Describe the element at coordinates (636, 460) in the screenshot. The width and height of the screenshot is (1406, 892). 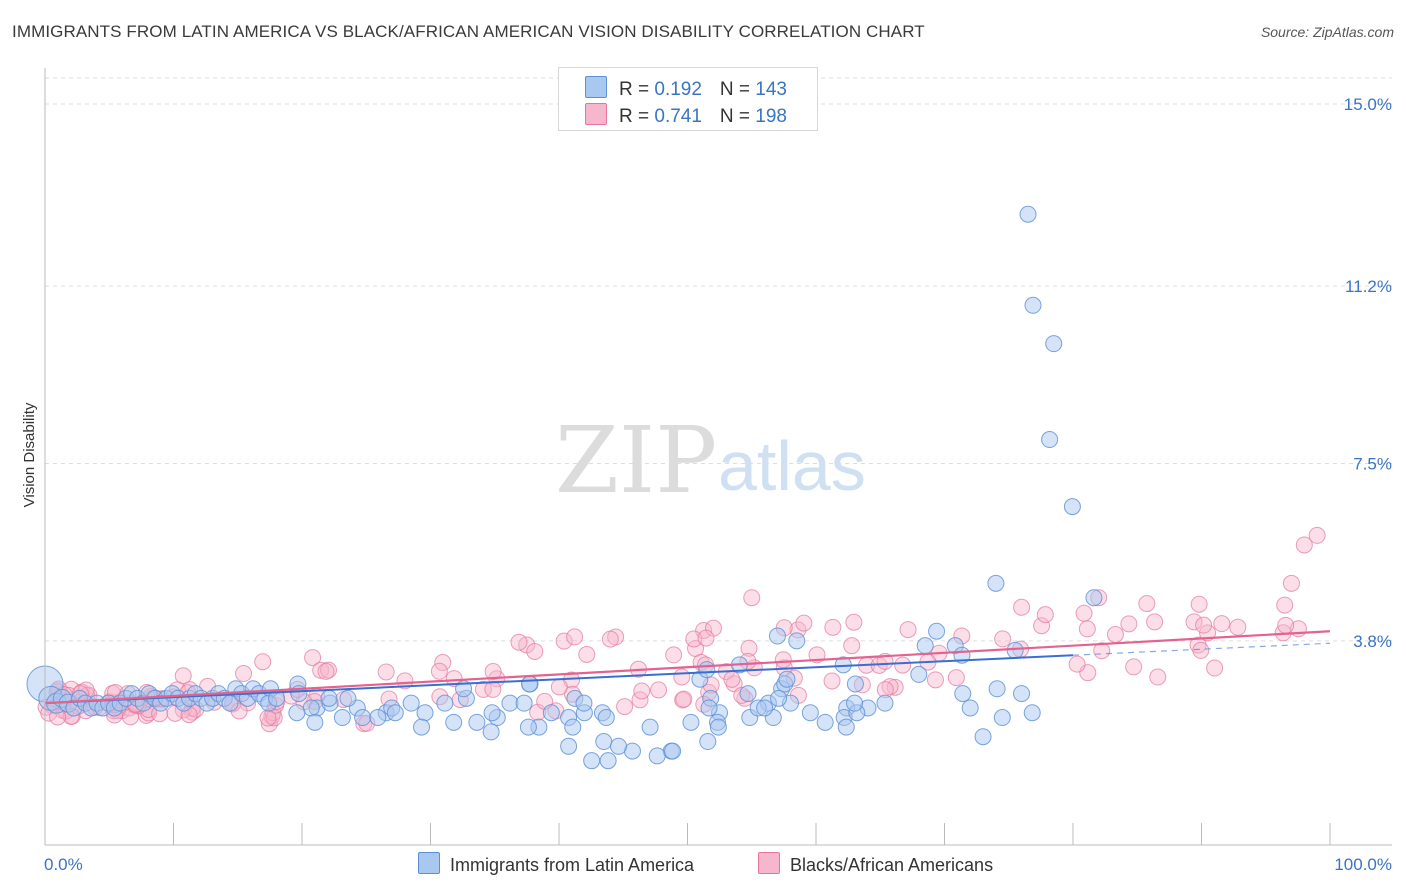
I see `watermark-zip: ZIP` at that location.